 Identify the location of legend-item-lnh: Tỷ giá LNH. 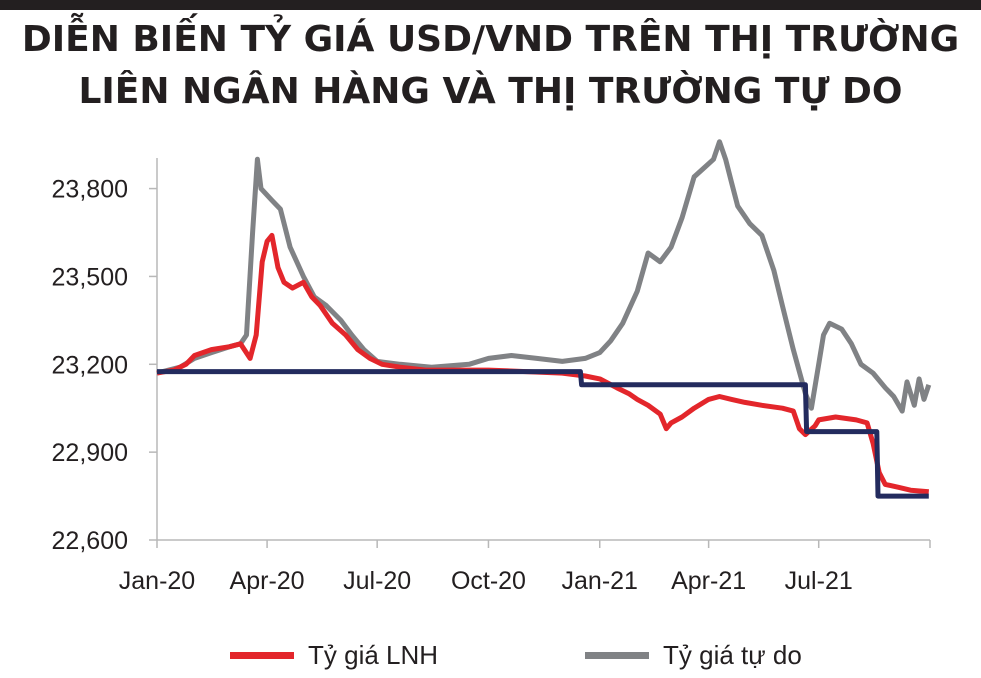
(334, 655).